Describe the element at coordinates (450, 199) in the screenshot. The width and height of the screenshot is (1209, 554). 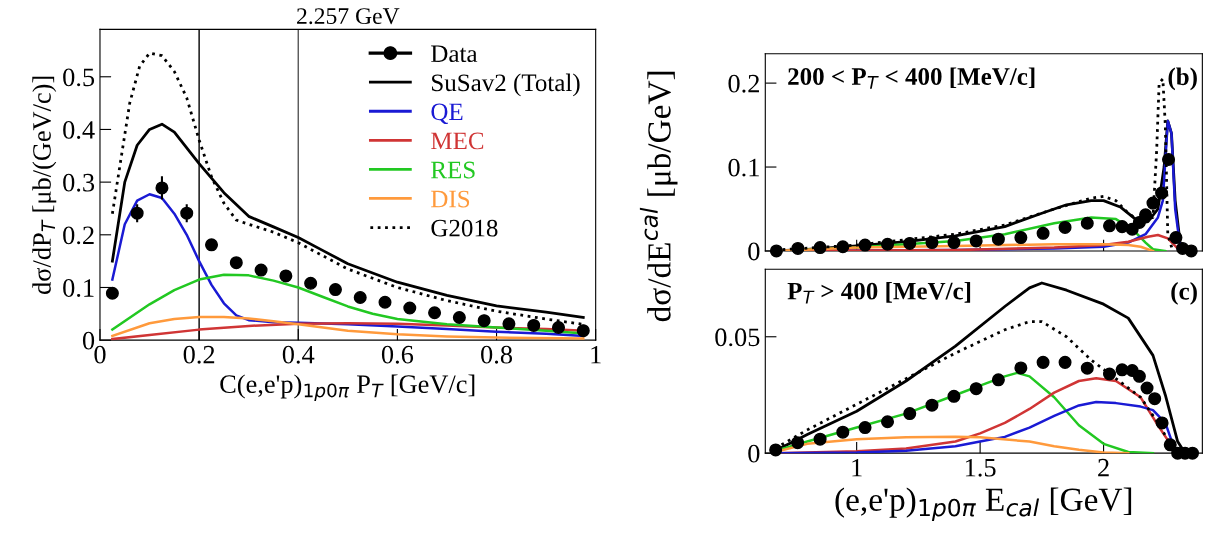
I see `legend-label: DIS` at that location.